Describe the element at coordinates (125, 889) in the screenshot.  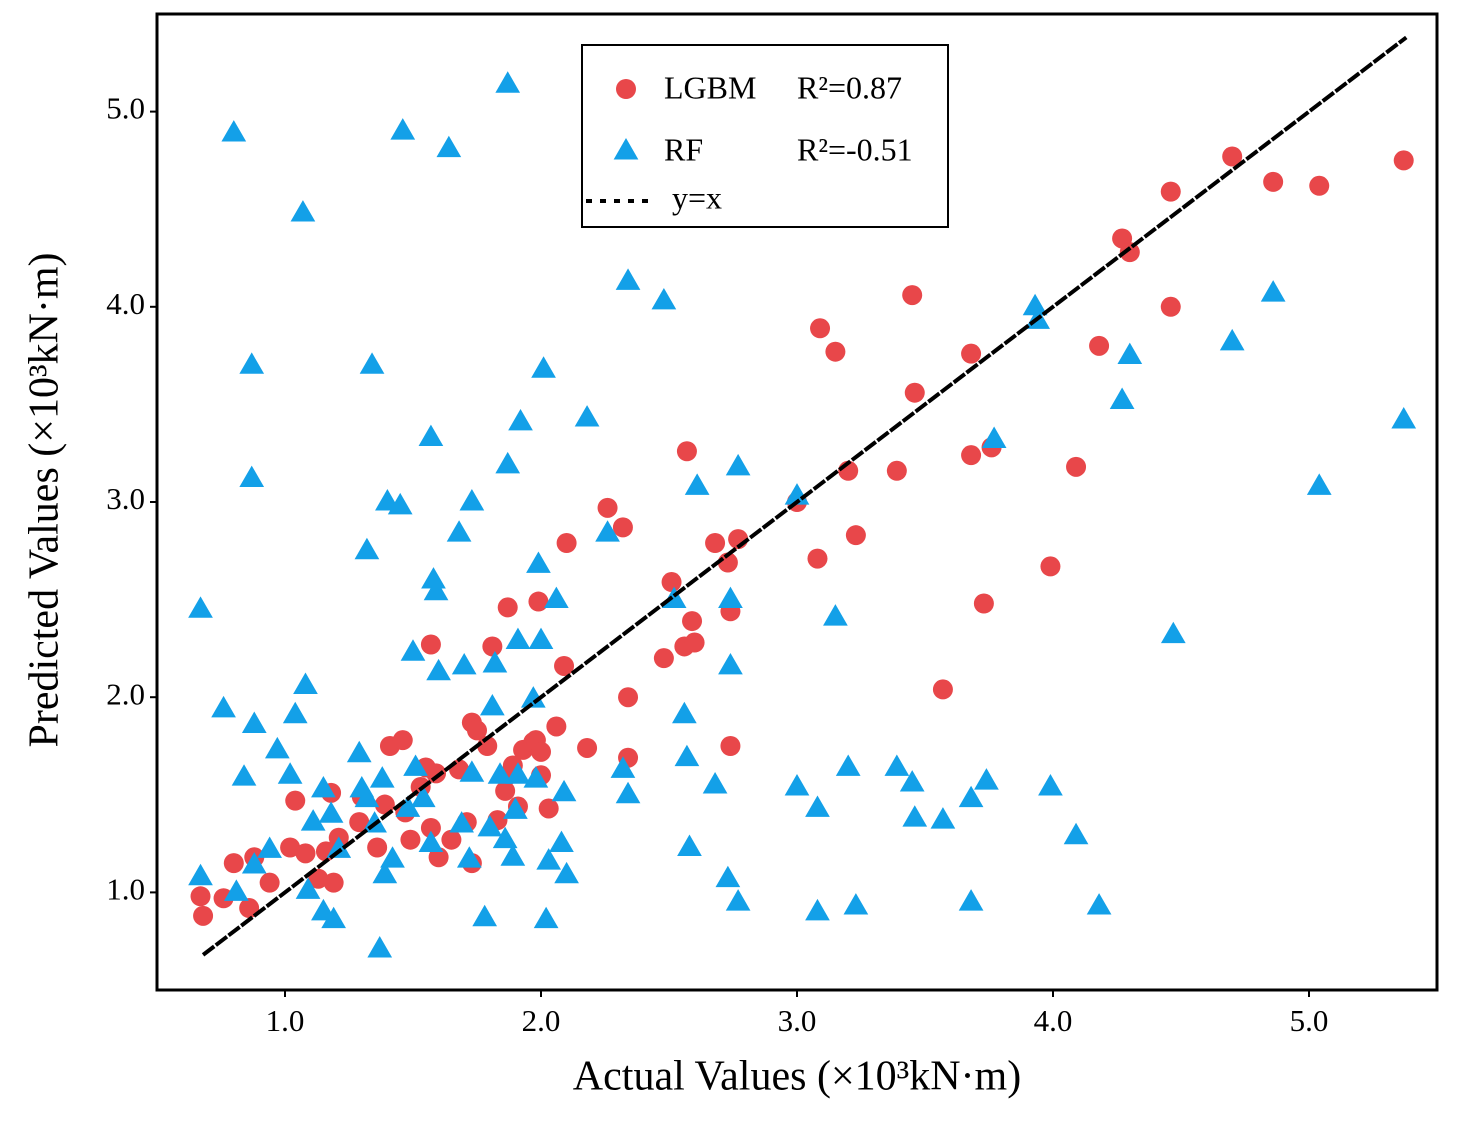
I see `y-tick-label: 1.0` at that location.